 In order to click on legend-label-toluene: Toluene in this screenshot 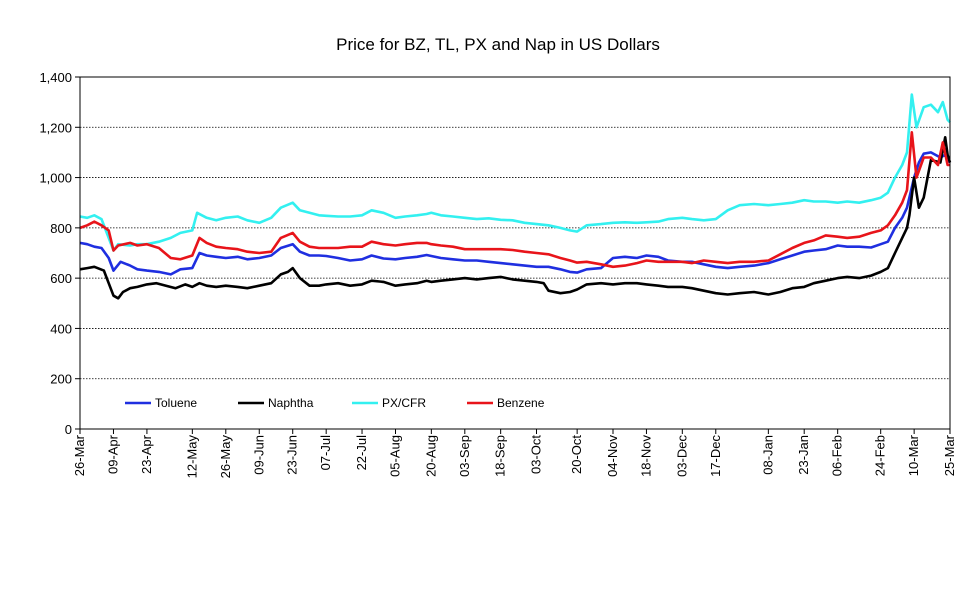, I will do `click(176, 403)`.